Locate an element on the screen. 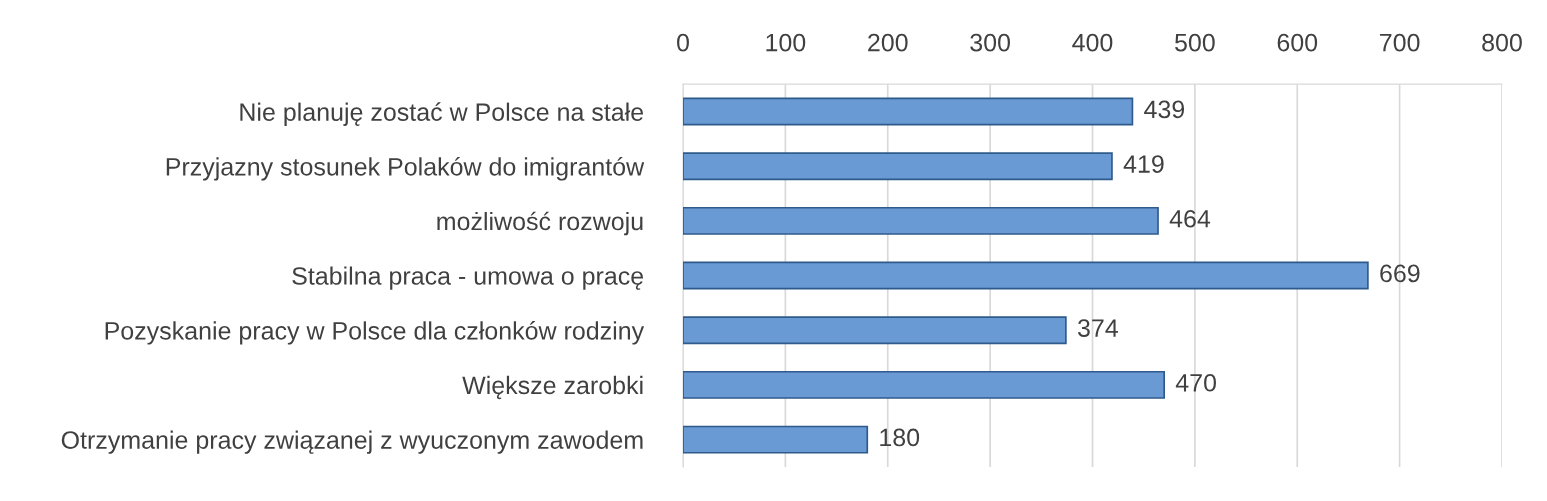  data-label: 470 is located at coordinates (1196, 382).